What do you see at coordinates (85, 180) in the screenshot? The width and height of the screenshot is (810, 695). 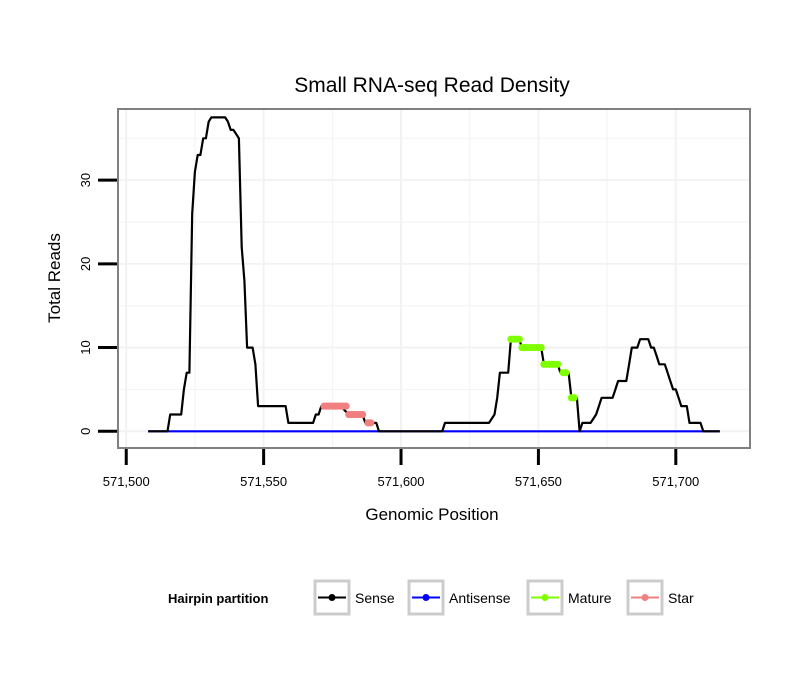 I see `y-tick-label: 30` at bounding box center [85, 180].